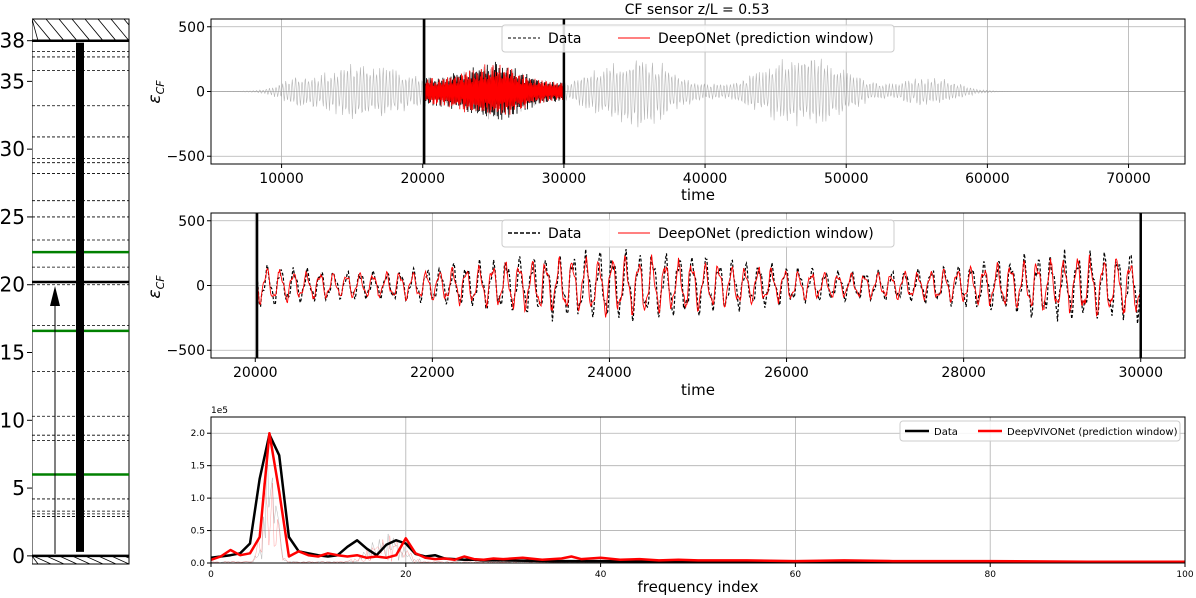  I want to click on riser-body, so click(80, 297).